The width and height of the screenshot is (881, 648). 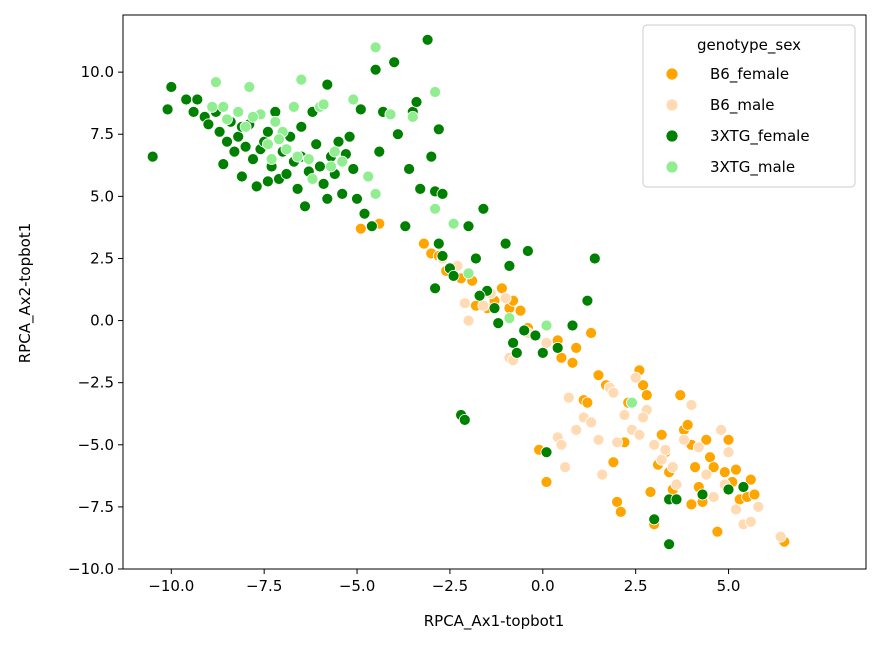 What do you see at coordinates (450, 586) in the screenshot?
I see `x-tick-label: −2.5` at bounding box center [450, 586].